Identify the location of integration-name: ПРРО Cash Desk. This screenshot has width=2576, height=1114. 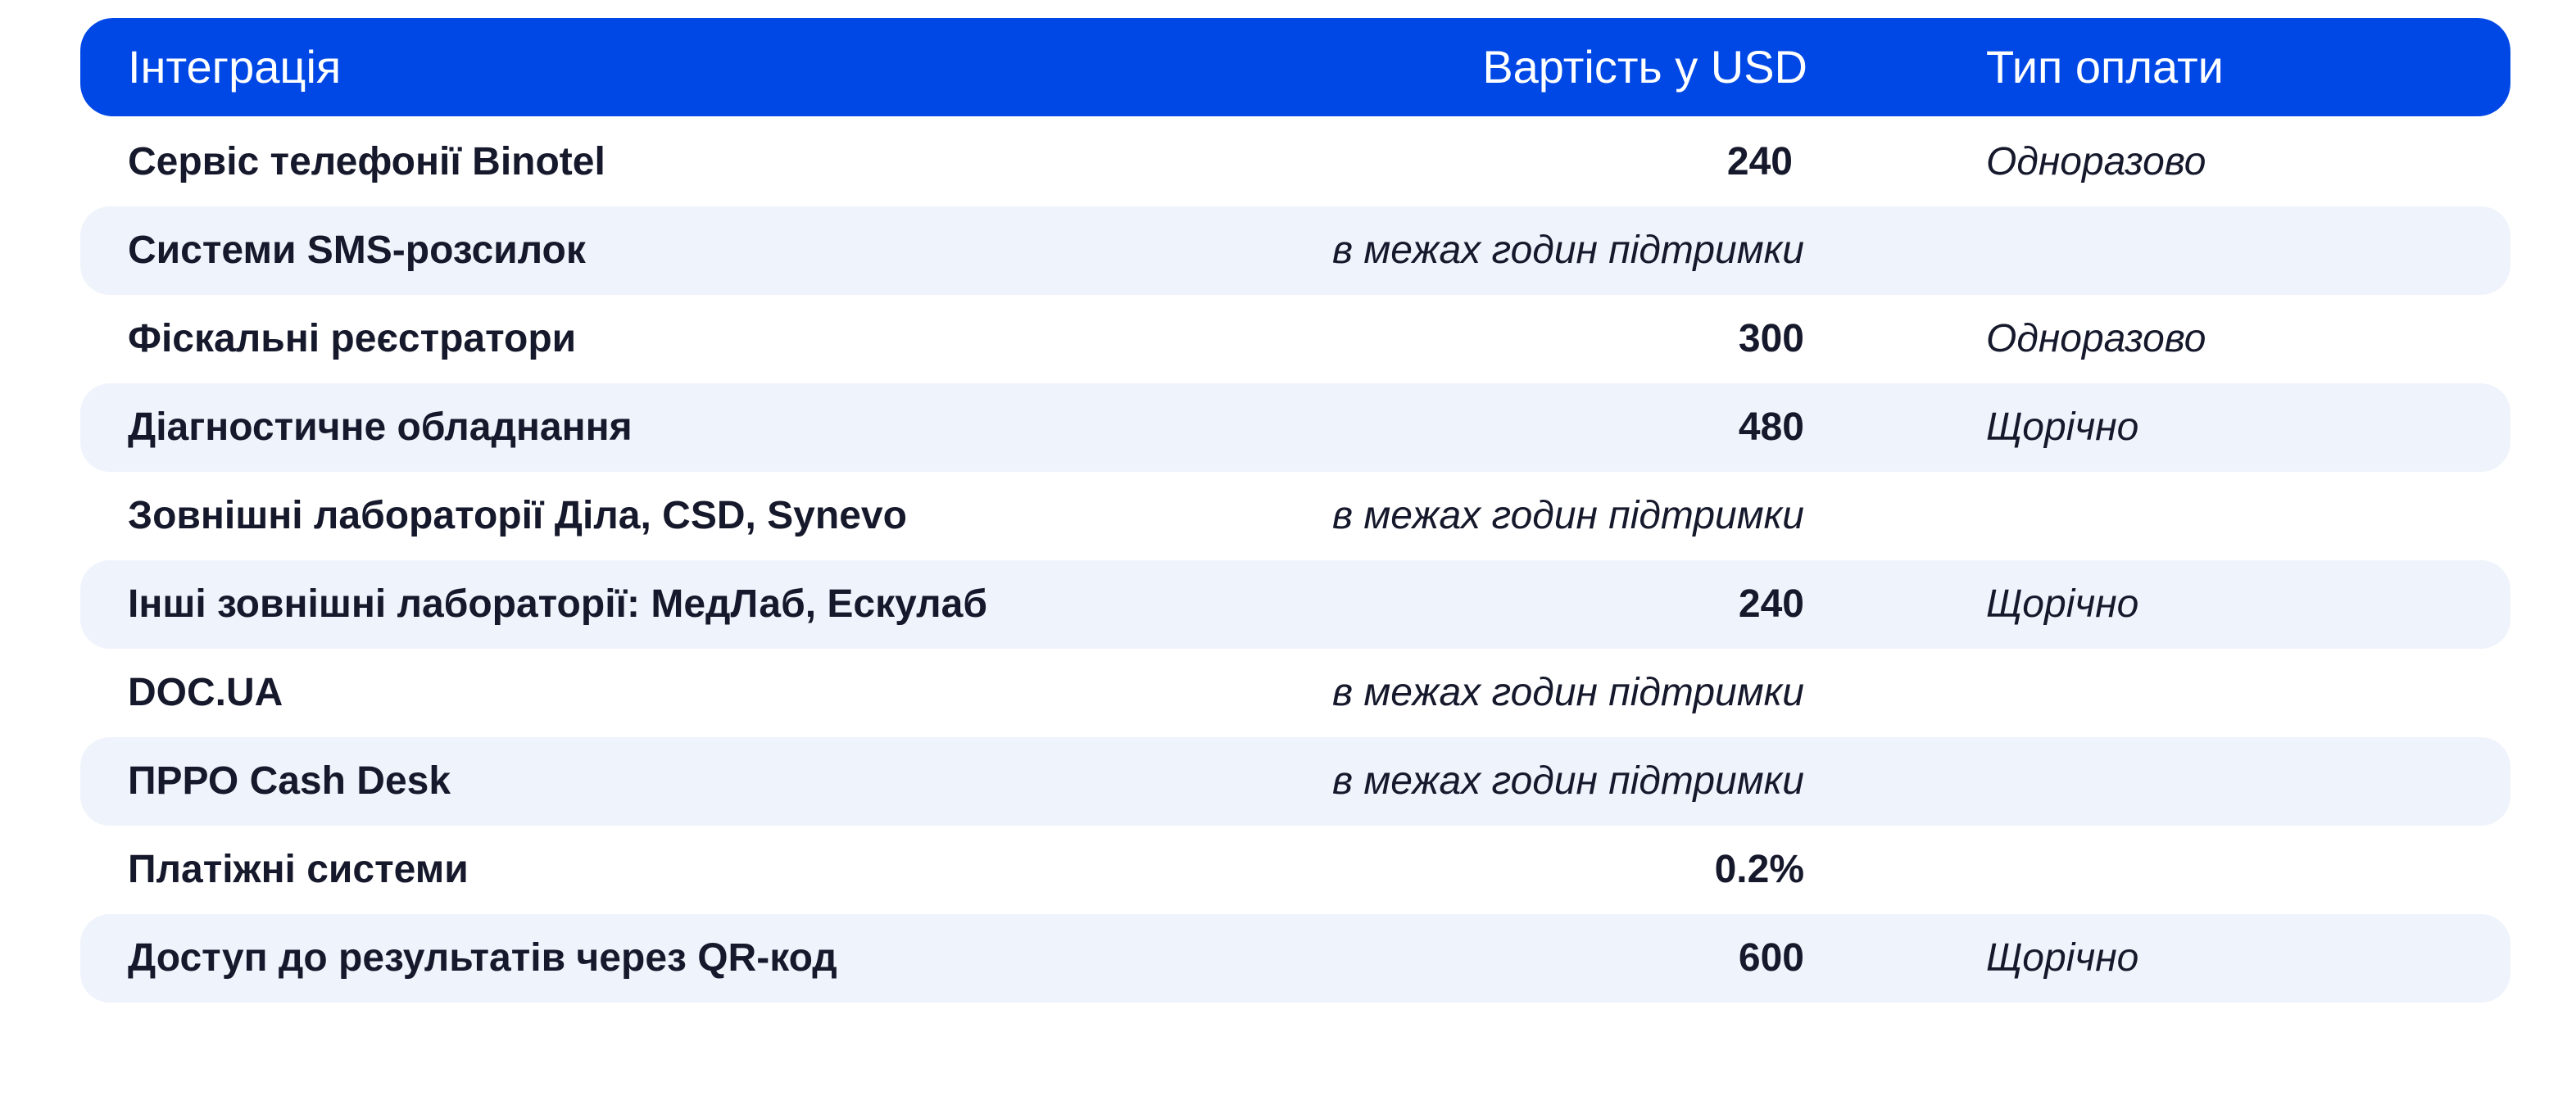
(289, 781).